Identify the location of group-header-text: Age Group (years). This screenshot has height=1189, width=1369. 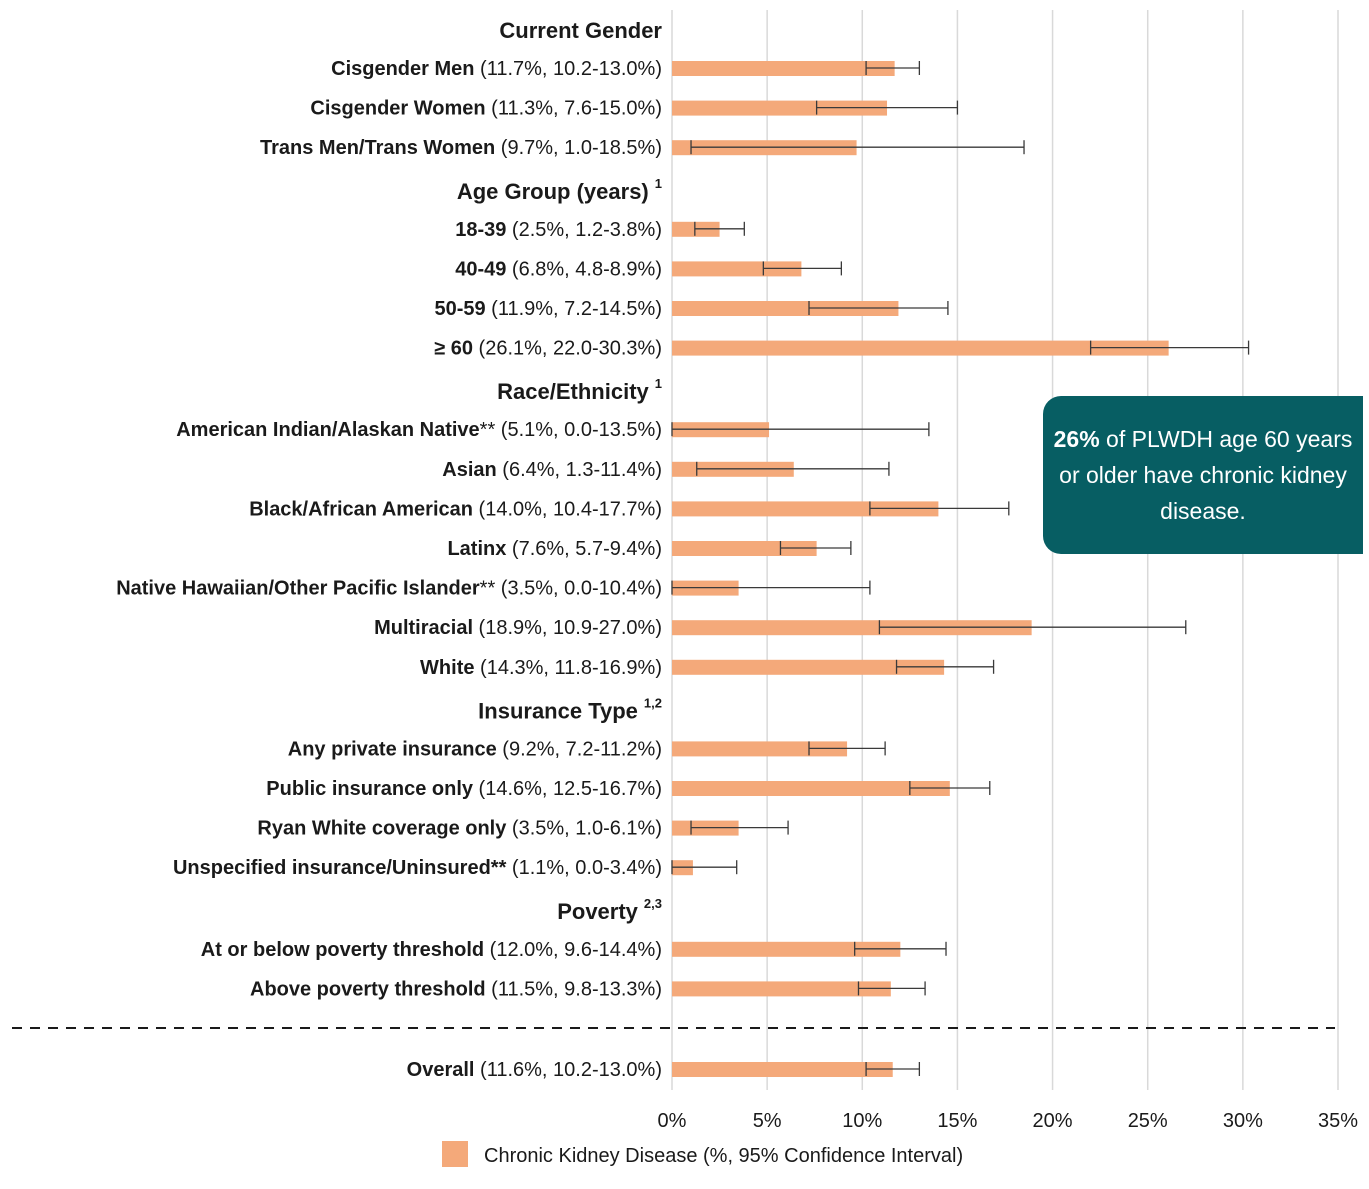
(553, 191).